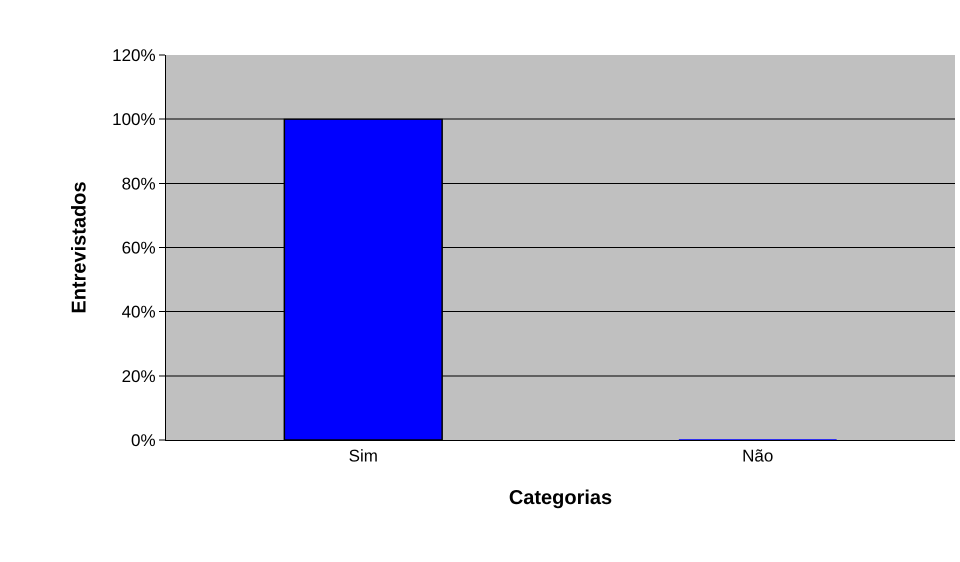  I want to click on y-tick-label: 20%, so click(139, 376).